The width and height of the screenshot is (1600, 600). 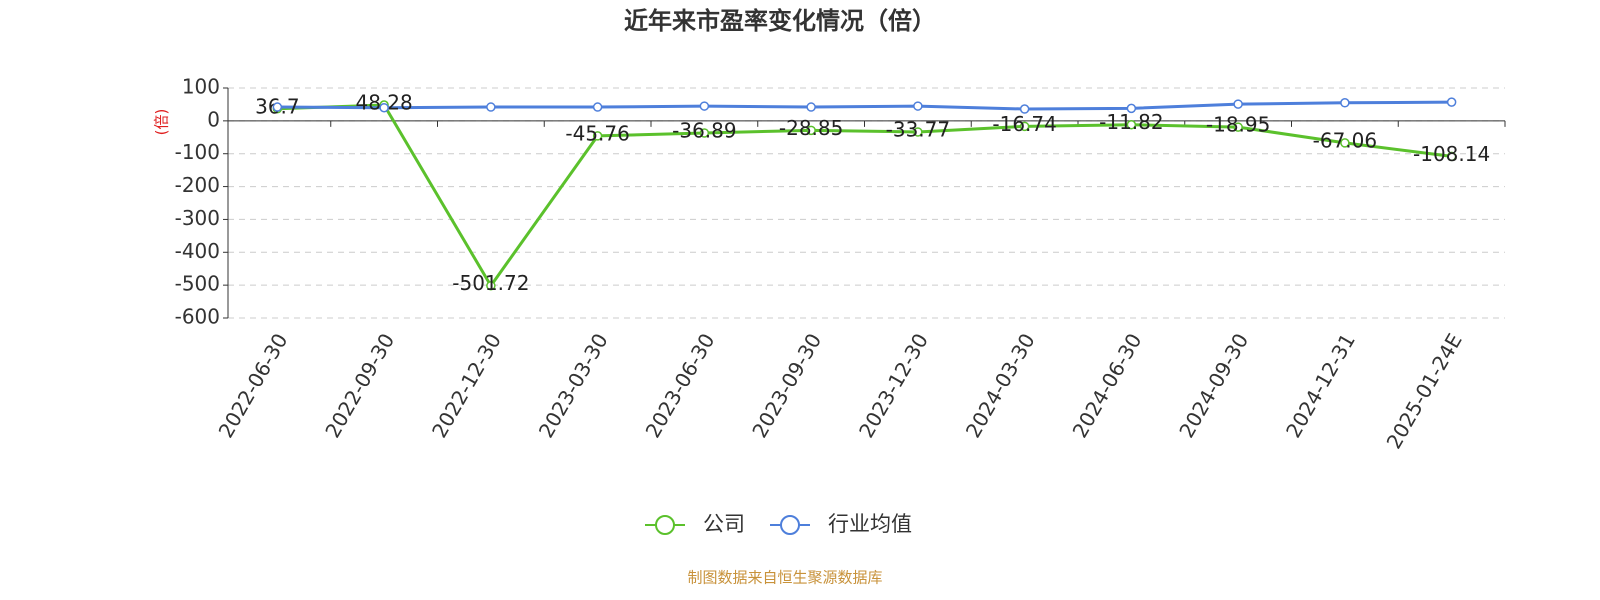 I want to click on data-label: -501.72, so click(x=490, y=283).